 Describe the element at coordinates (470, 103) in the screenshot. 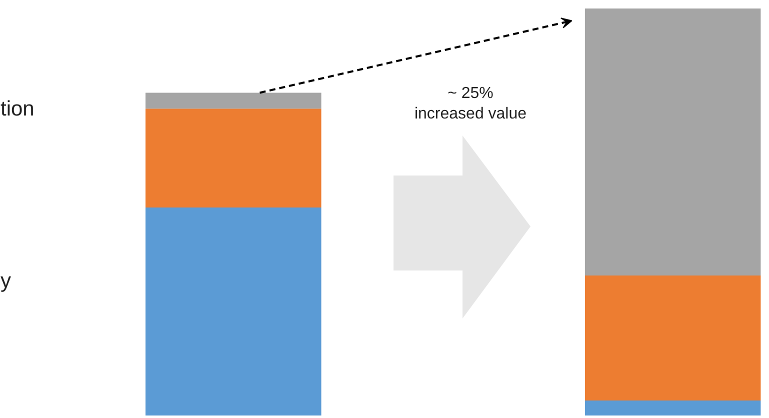

I see `annotation: ~ 25% increased value` at that location.